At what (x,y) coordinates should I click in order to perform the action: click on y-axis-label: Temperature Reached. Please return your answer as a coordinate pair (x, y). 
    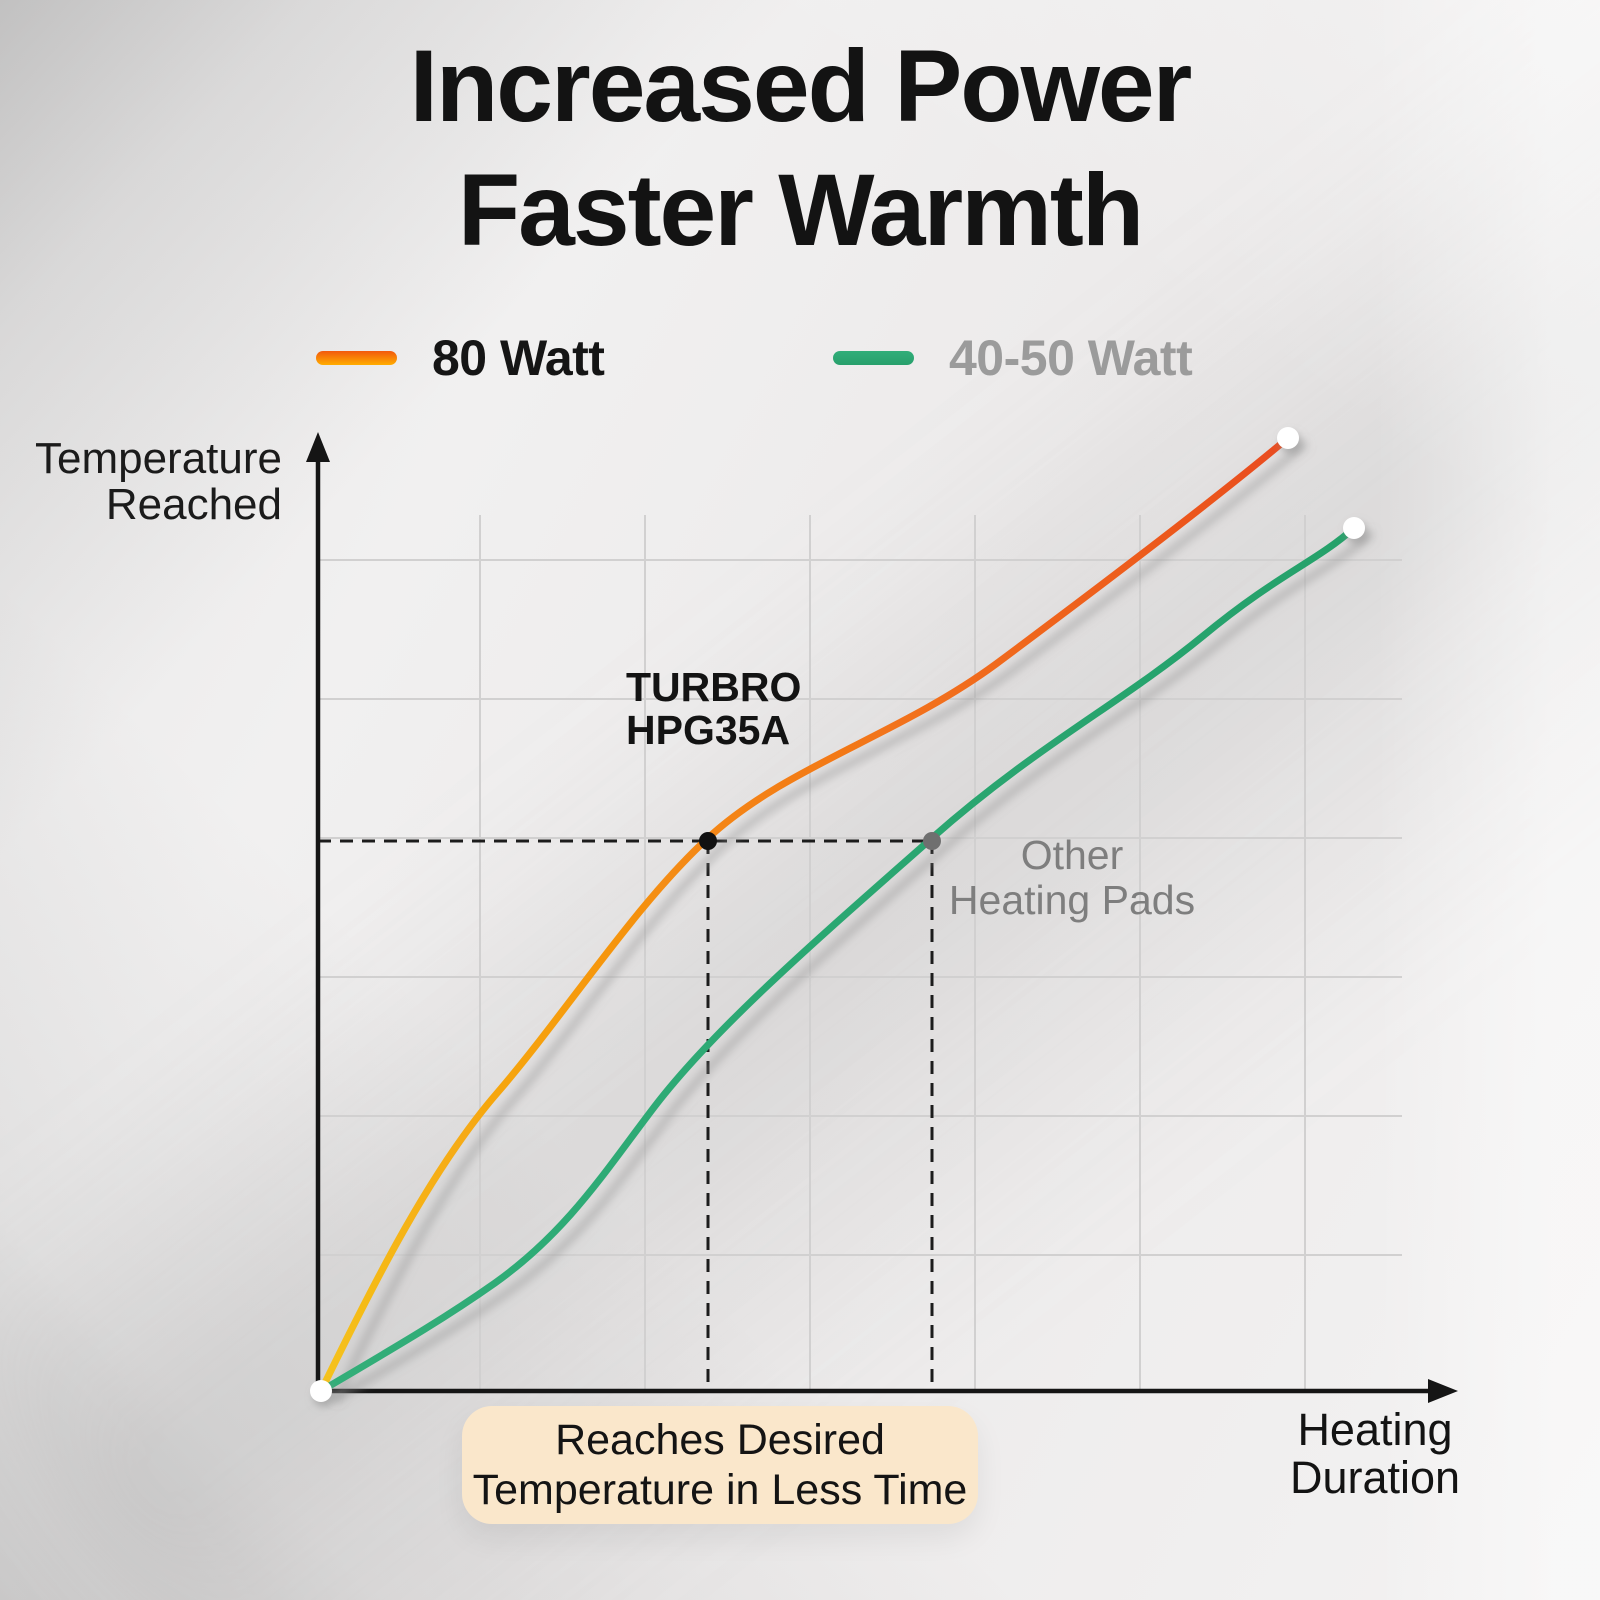
    Looking at the image, I should click on (156, 482).